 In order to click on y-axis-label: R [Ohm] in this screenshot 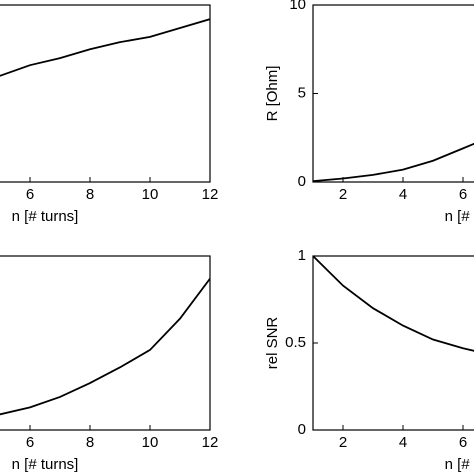, I will do `click(272, 94)`.